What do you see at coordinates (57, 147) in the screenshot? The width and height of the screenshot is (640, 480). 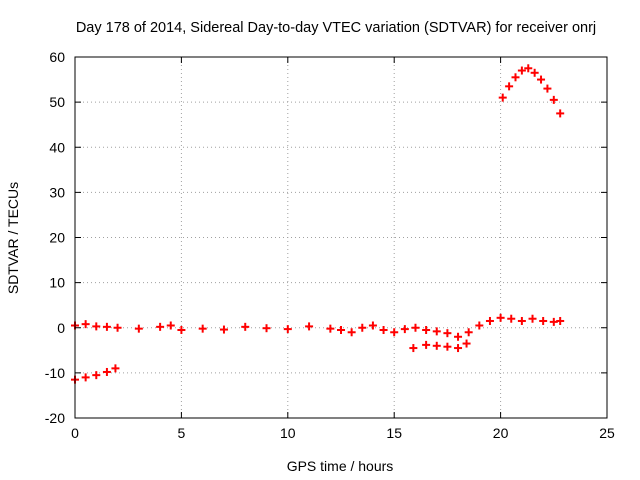 I see `y-tick-label: 40` at bounding box center [57, 147].